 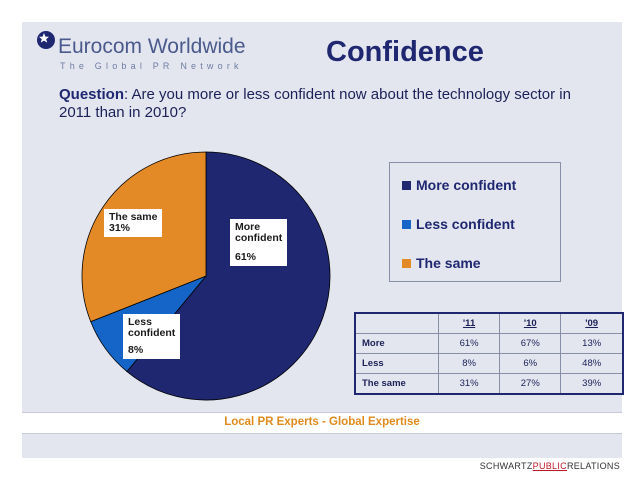 What do you see at coordinates (406, 263) in the screenshot?
I see `legend-swatch-same` at bounding box center [406, 263].